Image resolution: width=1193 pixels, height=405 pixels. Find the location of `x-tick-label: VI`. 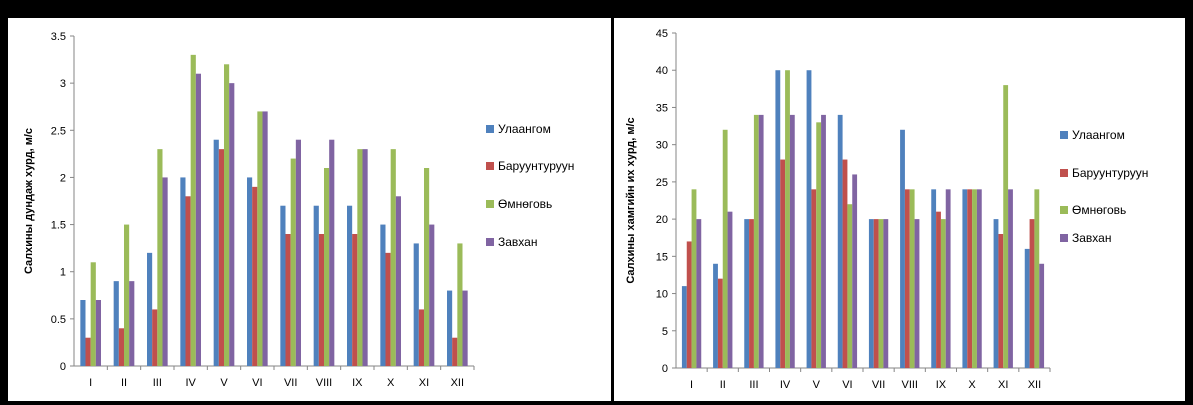

x-tick-label: VI is located at coordinates (257, 383).